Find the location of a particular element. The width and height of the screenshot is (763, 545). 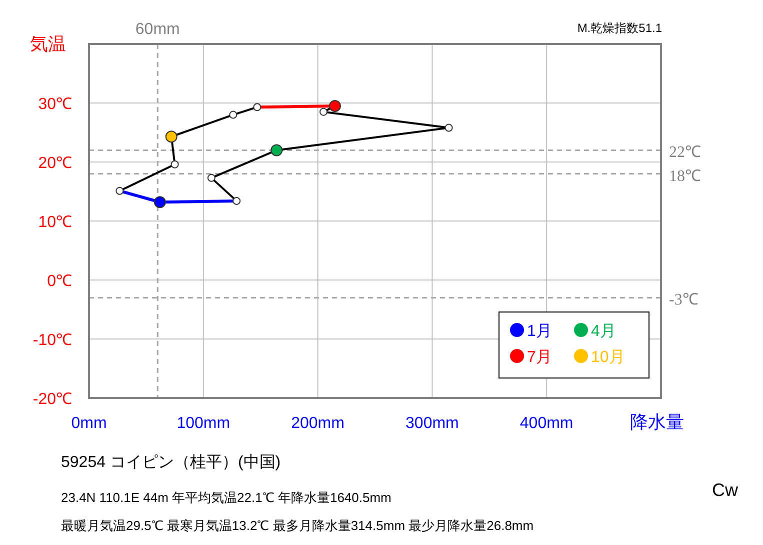

legend-label: 10月 is located at coordinates (608, 357).